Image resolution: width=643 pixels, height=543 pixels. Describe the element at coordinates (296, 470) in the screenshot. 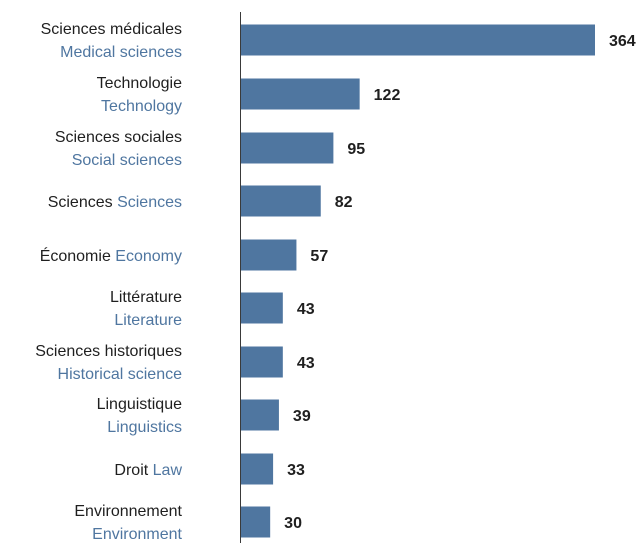

I see `value-label-8: 33` at that location.